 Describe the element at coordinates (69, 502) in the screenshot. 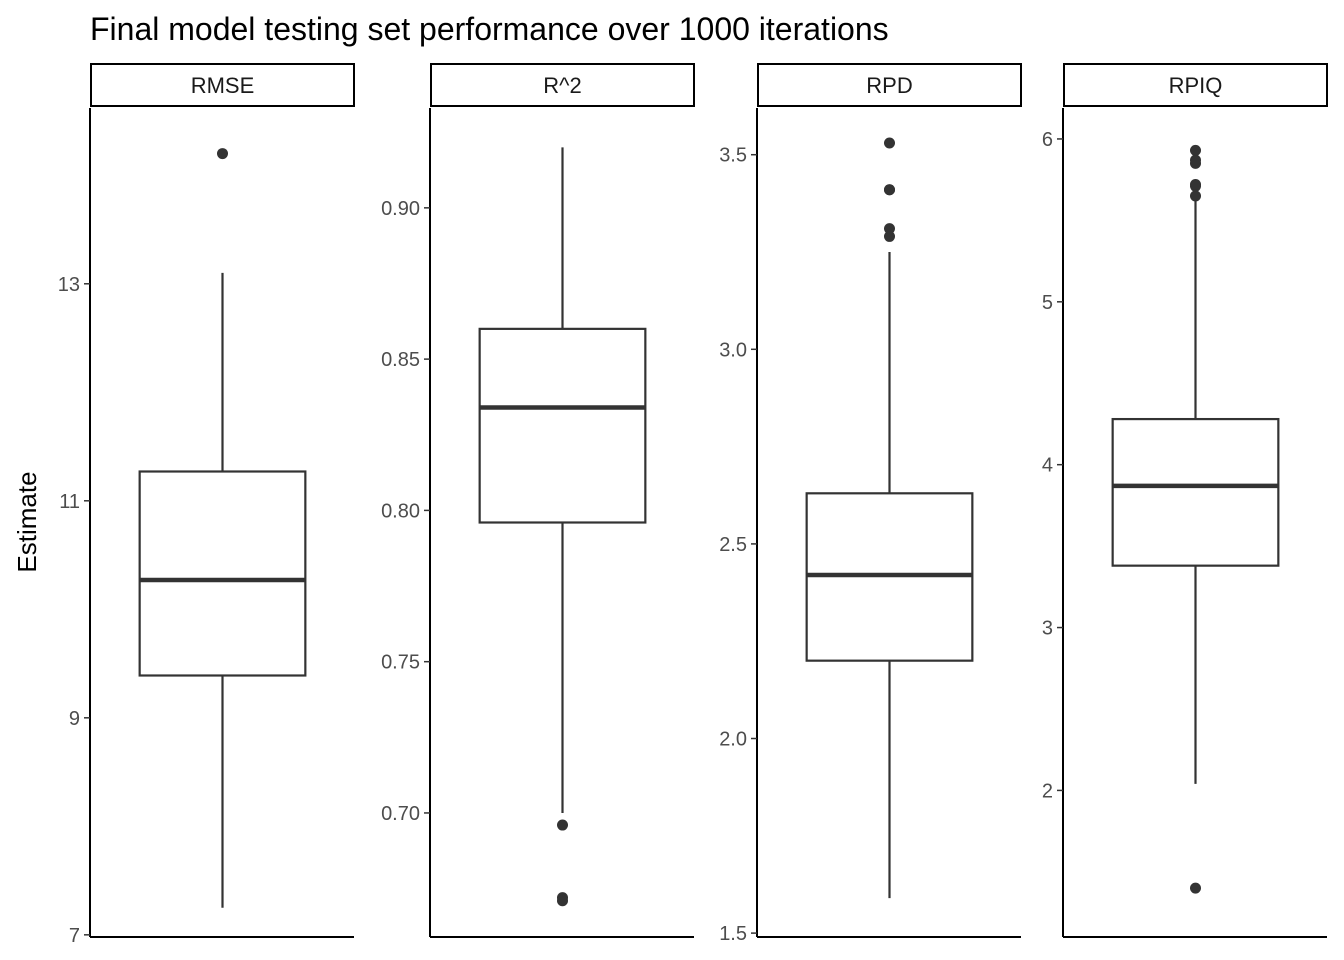

I see `y-tick-label: 11` at that location.